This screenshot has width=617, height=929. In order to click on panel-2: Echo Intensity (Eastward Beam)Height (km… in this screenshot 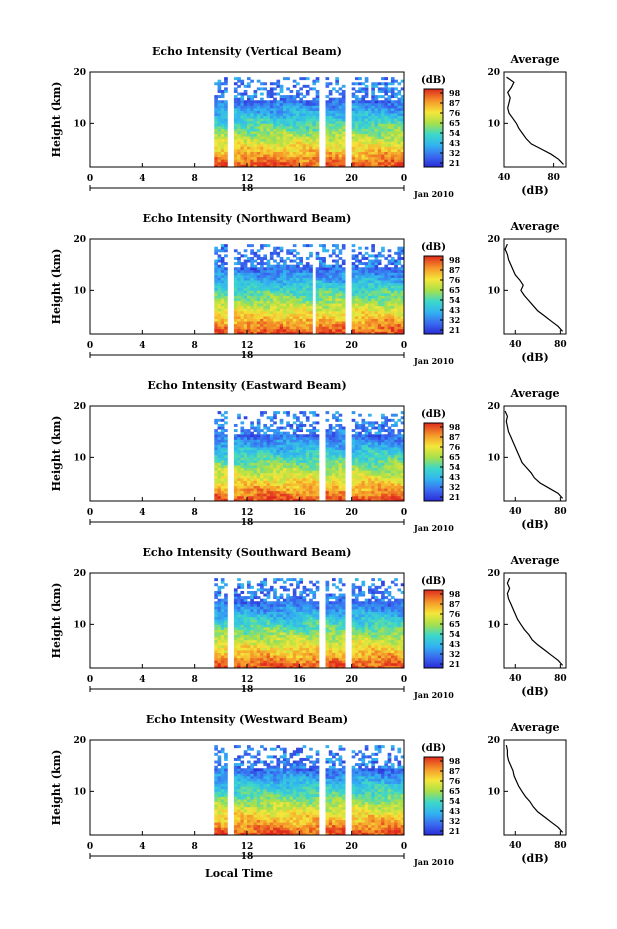, I will do `click(308, 456)`.